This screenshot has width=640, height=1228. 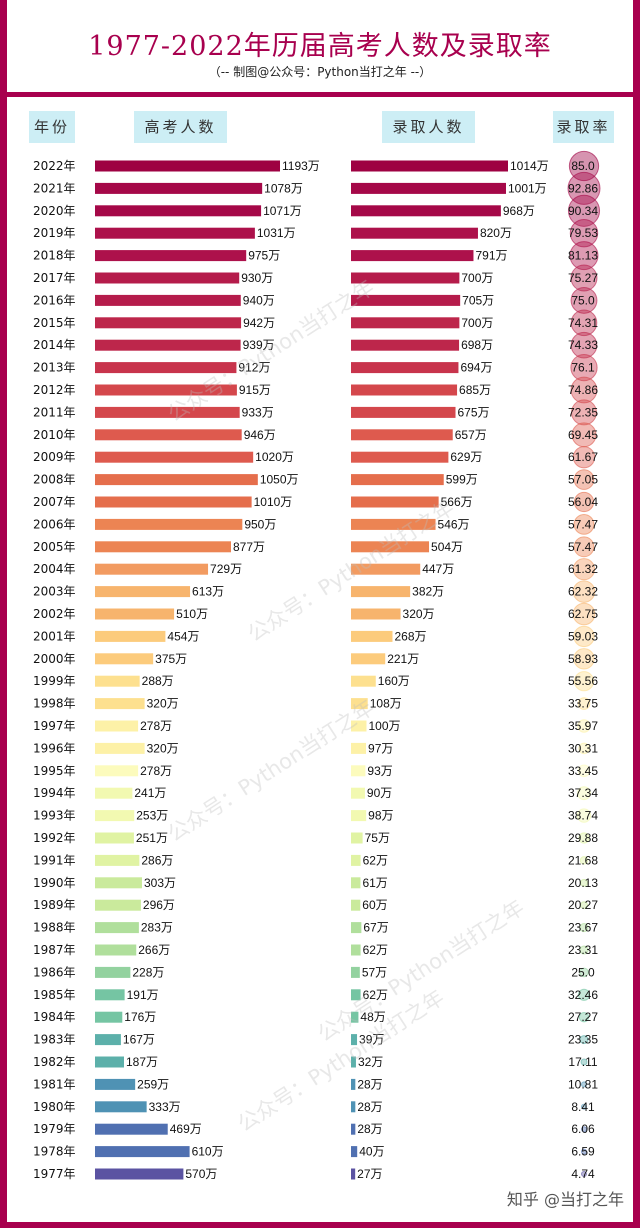 I want to click on year-label: 2020年, so click(x=54, y=211).